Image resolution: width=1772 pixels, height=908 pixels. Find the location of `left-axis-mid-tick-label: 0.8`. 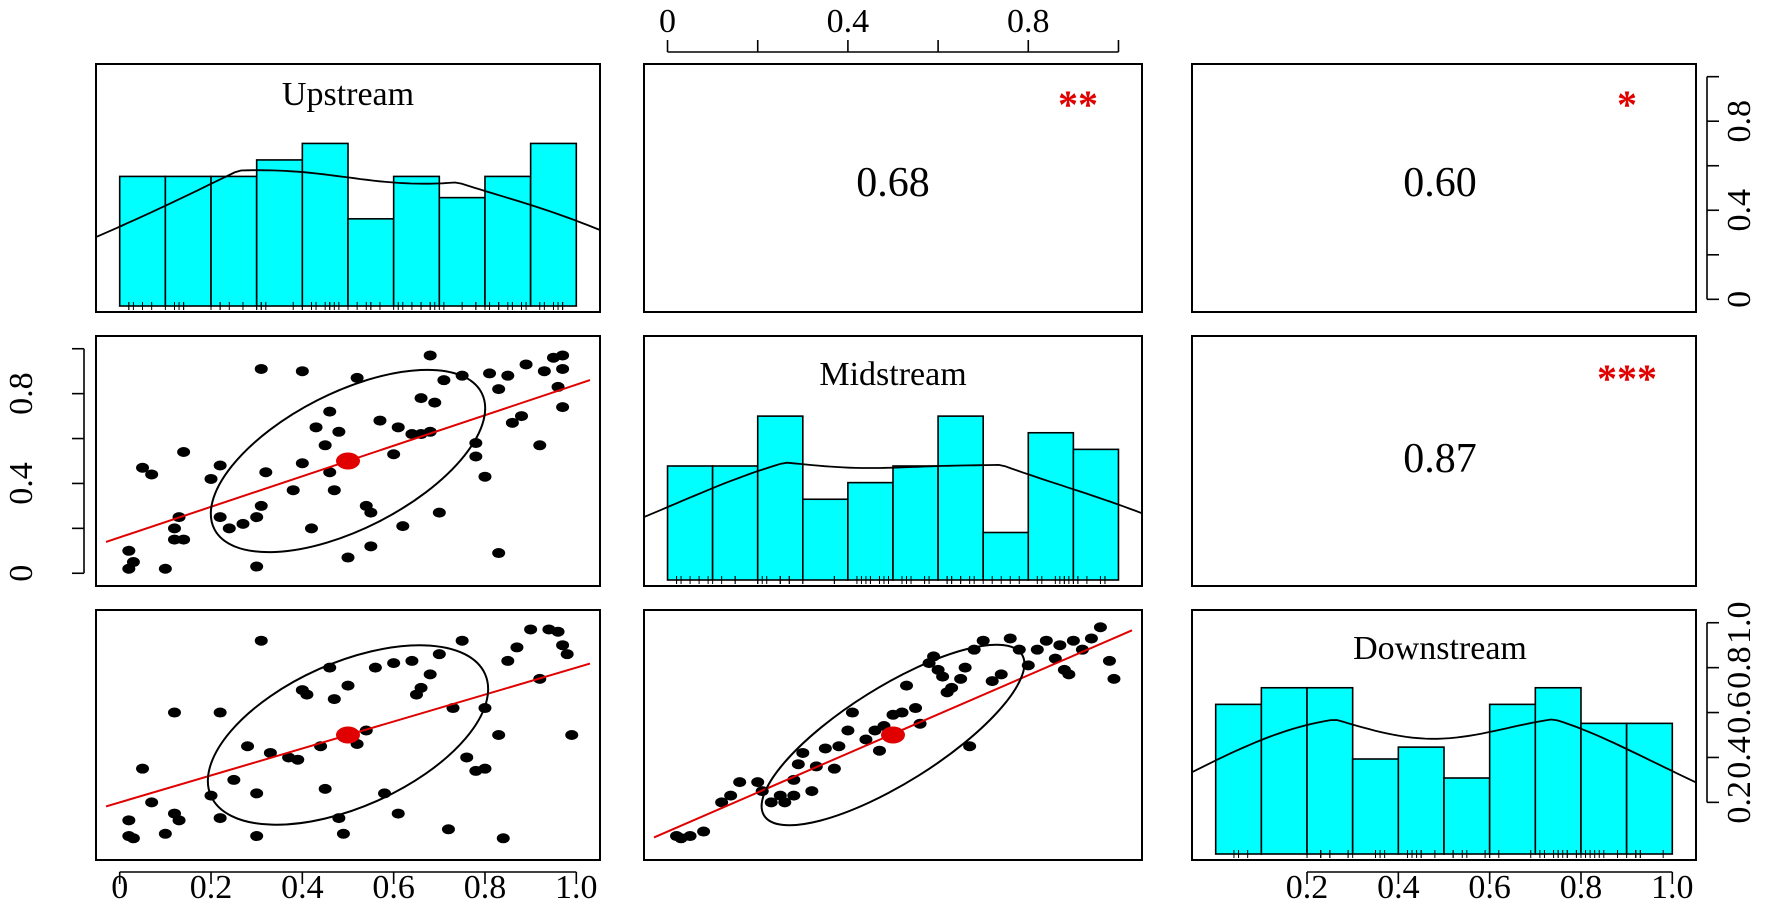

left-axis-mid-tick-label: 0.8 is located at coordinates (21, 393).